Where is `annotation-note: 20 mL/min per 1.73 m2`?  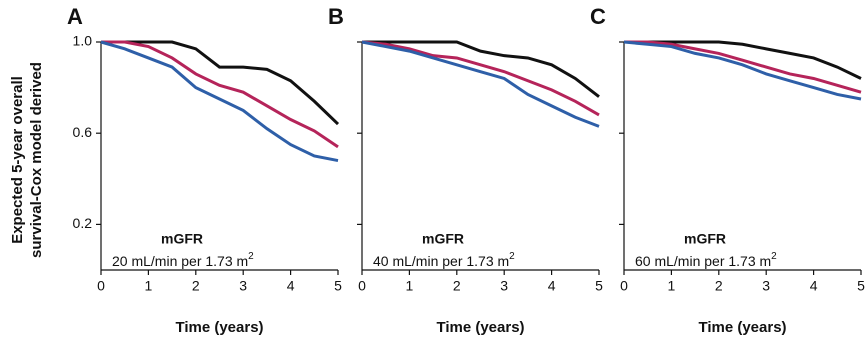 annotation-note: 20 mL/min per 1.73 m2 is located at coordinates (183, 260).